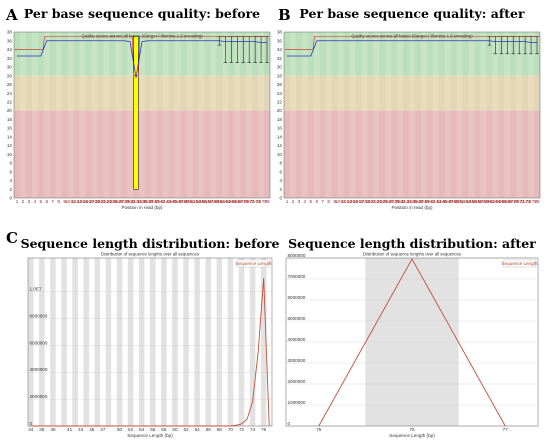 The width and height of the screenshot is (550, 443). I want to click on x-tick-label: 62, so click(186, 429).